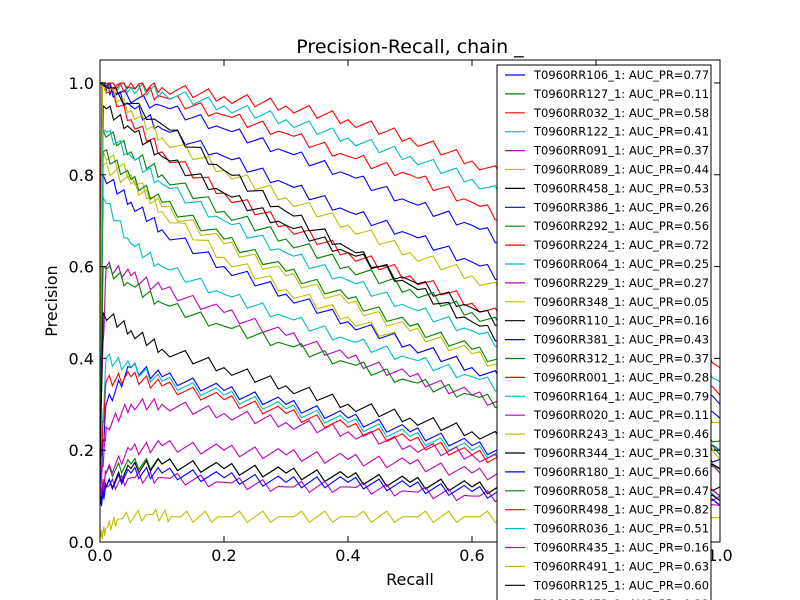 This screenshot has height=600, width=800. Describe the element at coordinates (621, 340) in the screenshot. I see `legend-entry: T0960RR381_1: AUC_PR=0.43` at that location.